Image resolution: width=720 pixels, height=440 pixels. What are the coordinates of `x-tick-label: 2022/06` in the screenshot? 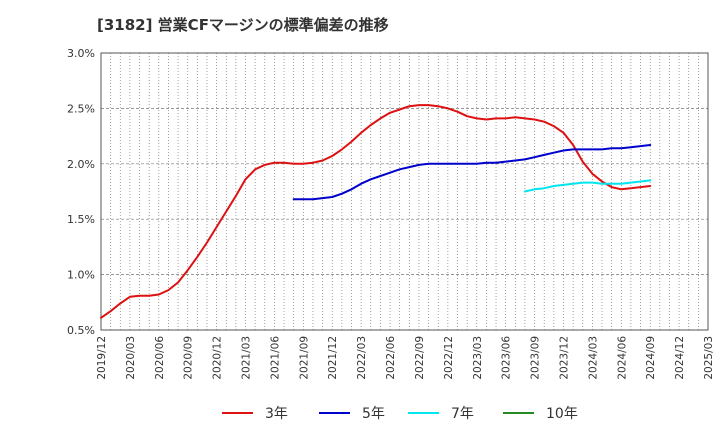 It's located at (391, 358).